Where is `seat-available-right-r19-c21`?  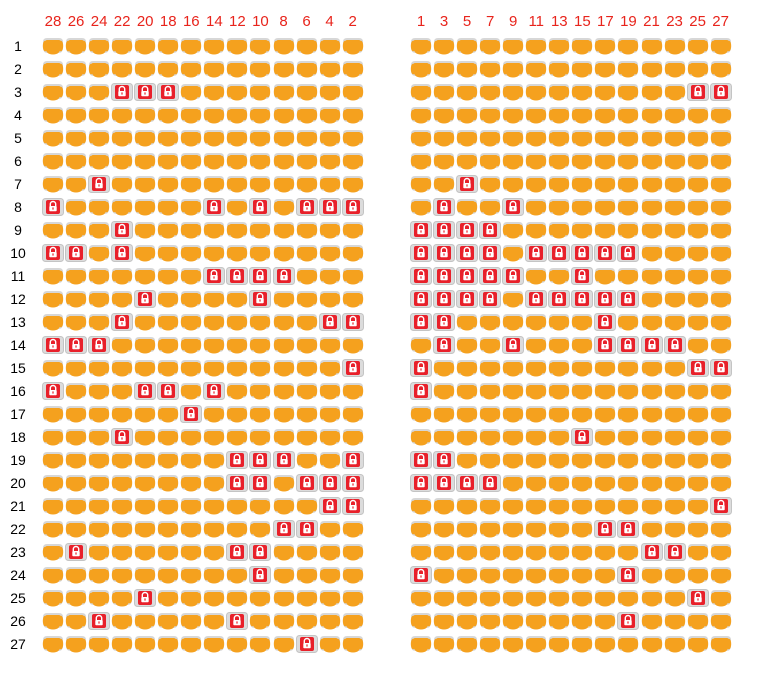
seat-available-right-r19-c21 is located at coordinates (652, 460).